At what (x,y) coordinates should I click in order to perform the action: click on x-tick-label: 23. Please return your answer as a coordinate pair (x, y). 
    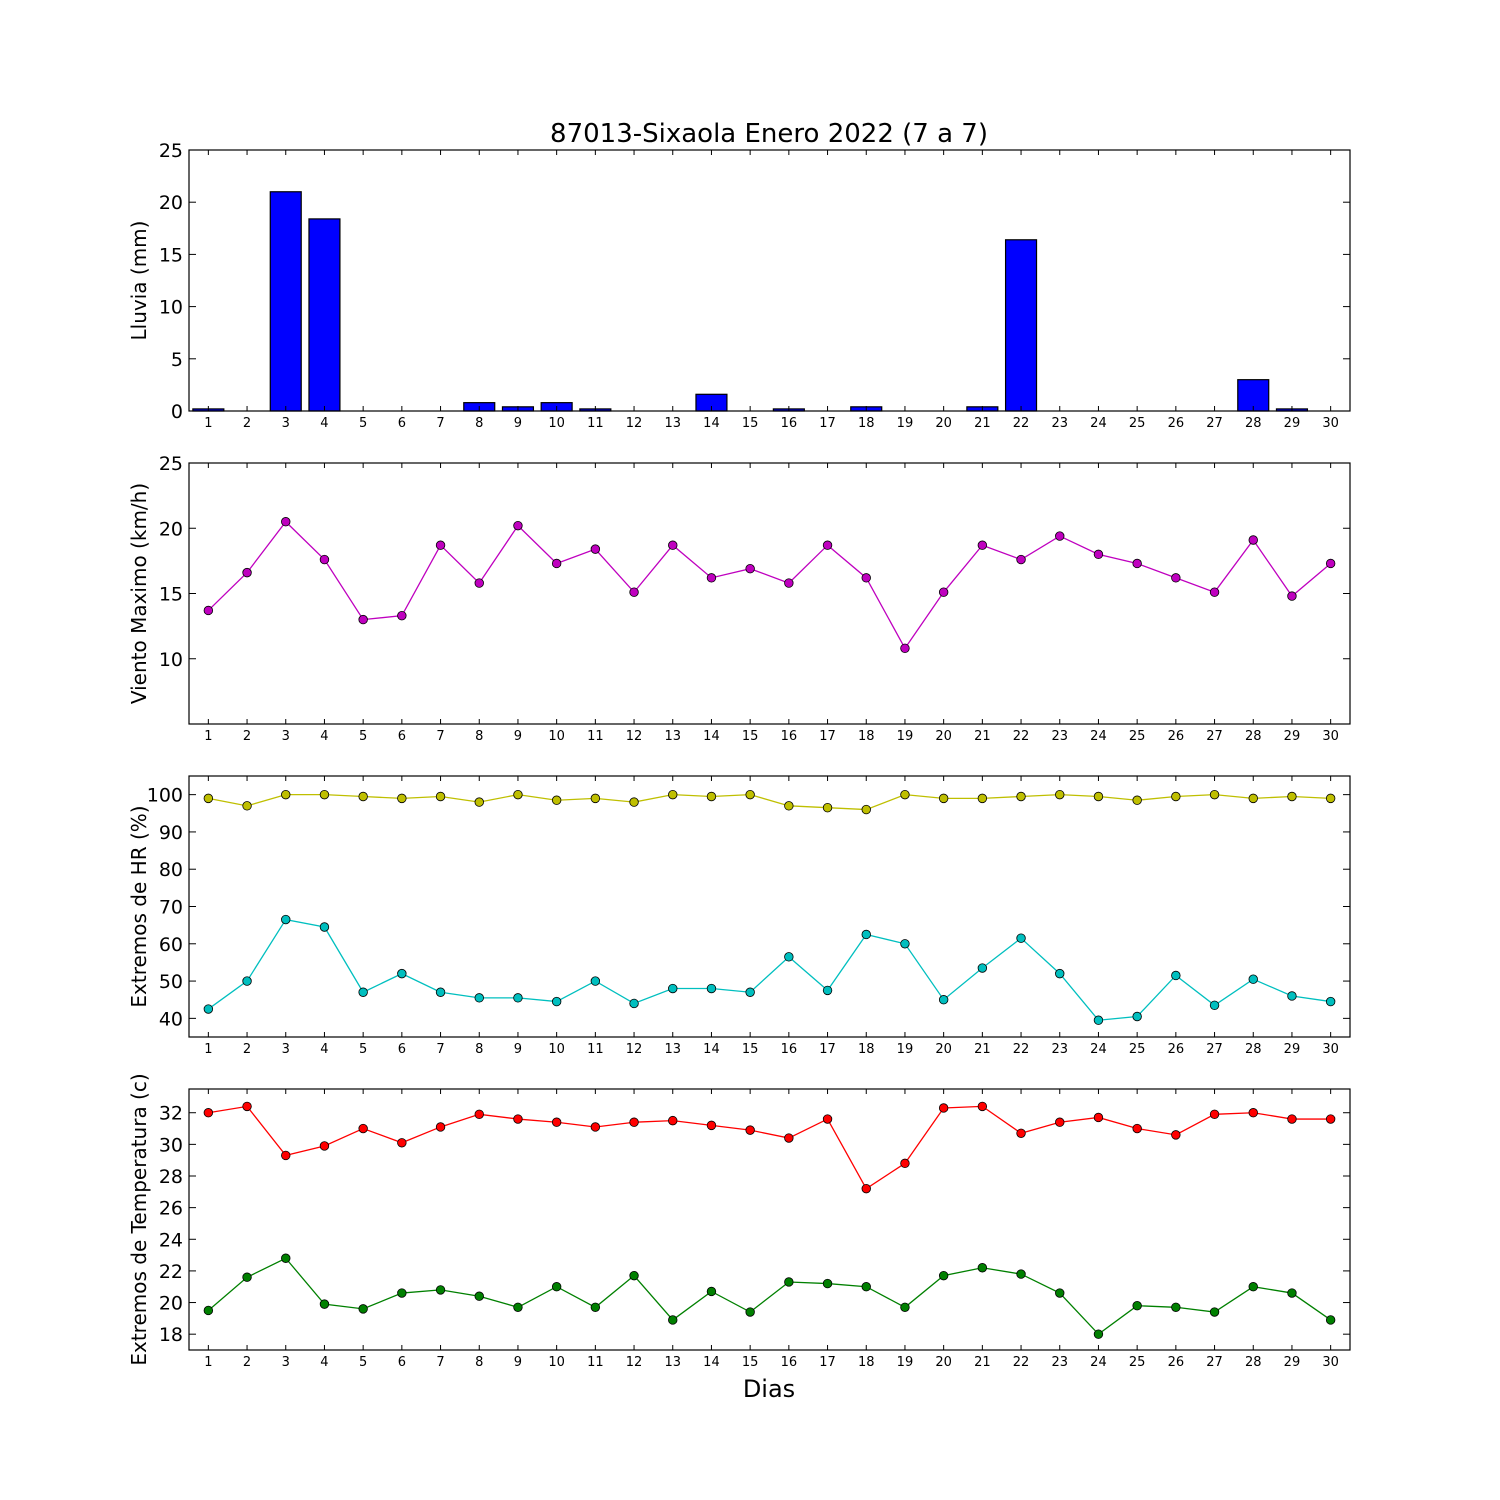
    Looking at the image, I should click on (1059, 1362).